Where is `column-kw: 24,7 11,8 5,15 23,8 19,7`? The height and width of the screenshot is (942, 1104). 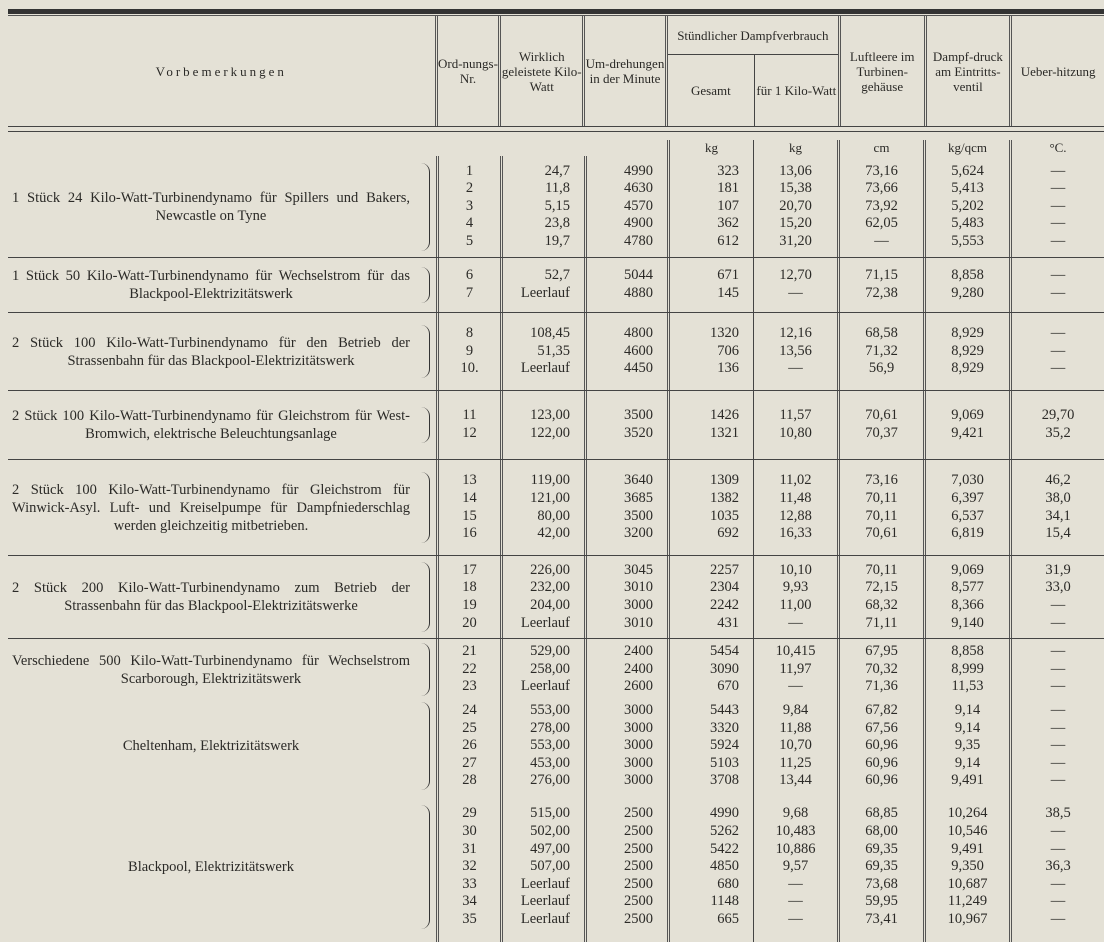 column-kw: 24,7 11,8 5,15 23,8 19,7 is located at coordinates (542, 206).